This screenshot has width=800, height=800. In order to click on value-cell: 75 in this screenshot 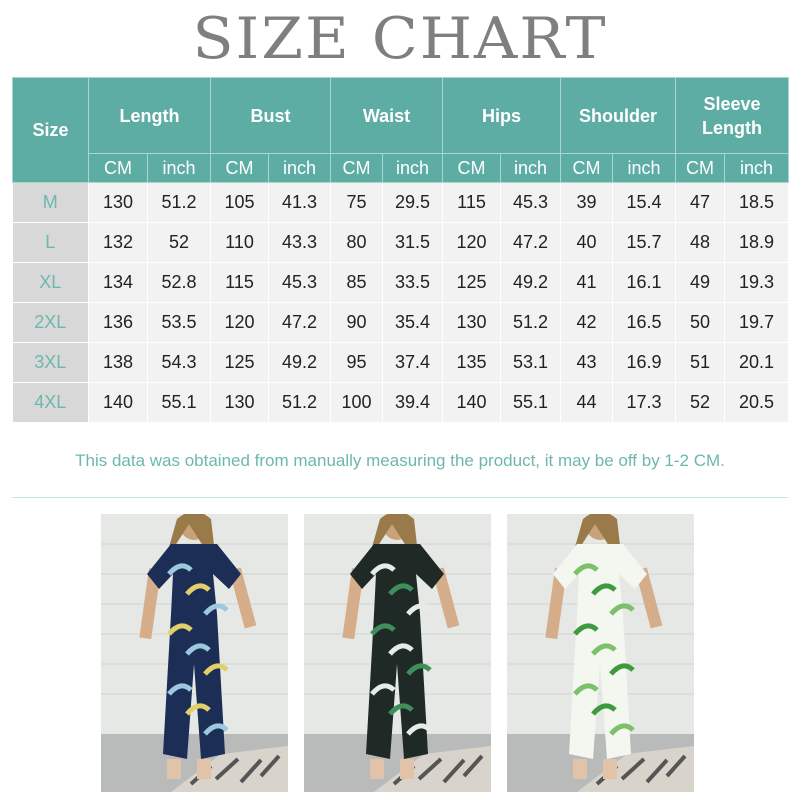, I will do `click(356, 202)`.